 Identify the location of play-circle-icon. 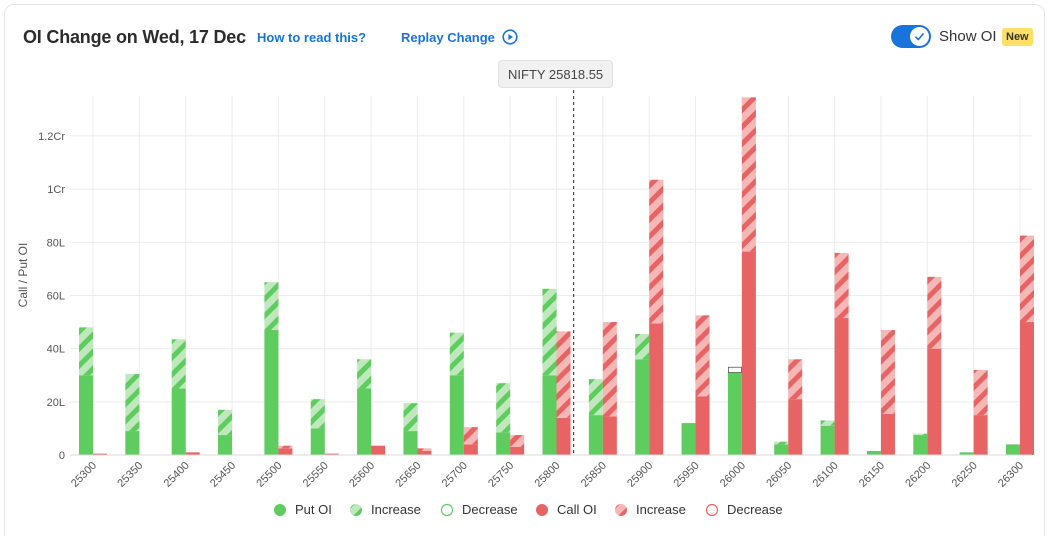
(510, 37).